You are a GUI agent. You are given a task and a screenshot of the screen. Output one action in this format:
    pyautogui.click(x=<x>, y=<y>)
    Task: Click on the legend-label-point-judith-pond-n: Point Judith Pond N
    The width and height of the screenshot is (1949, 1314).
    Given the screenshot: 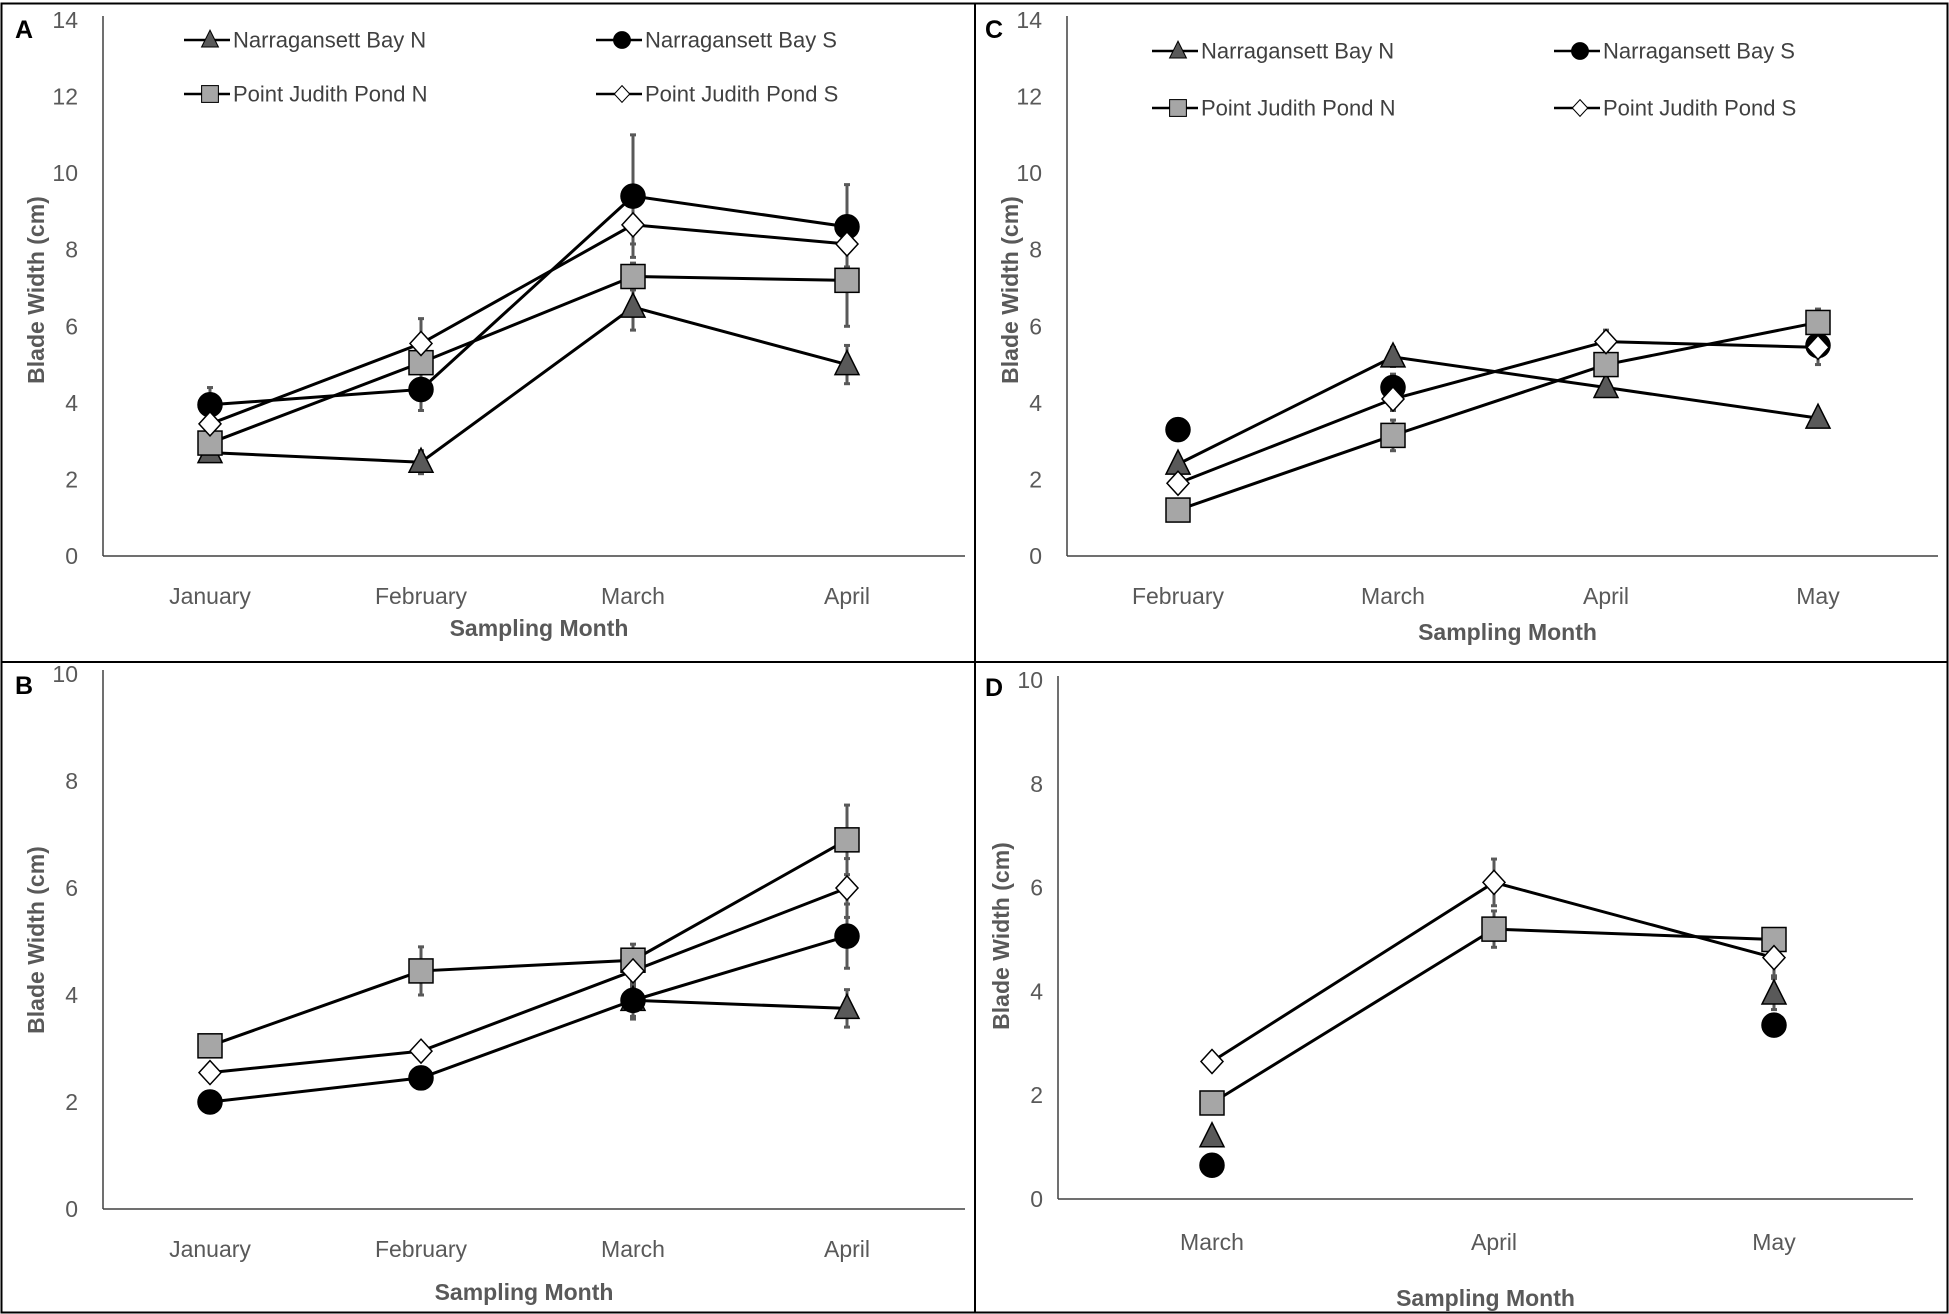 What is the action you would take?
    pyautogui.click(x=330, y=94)
    